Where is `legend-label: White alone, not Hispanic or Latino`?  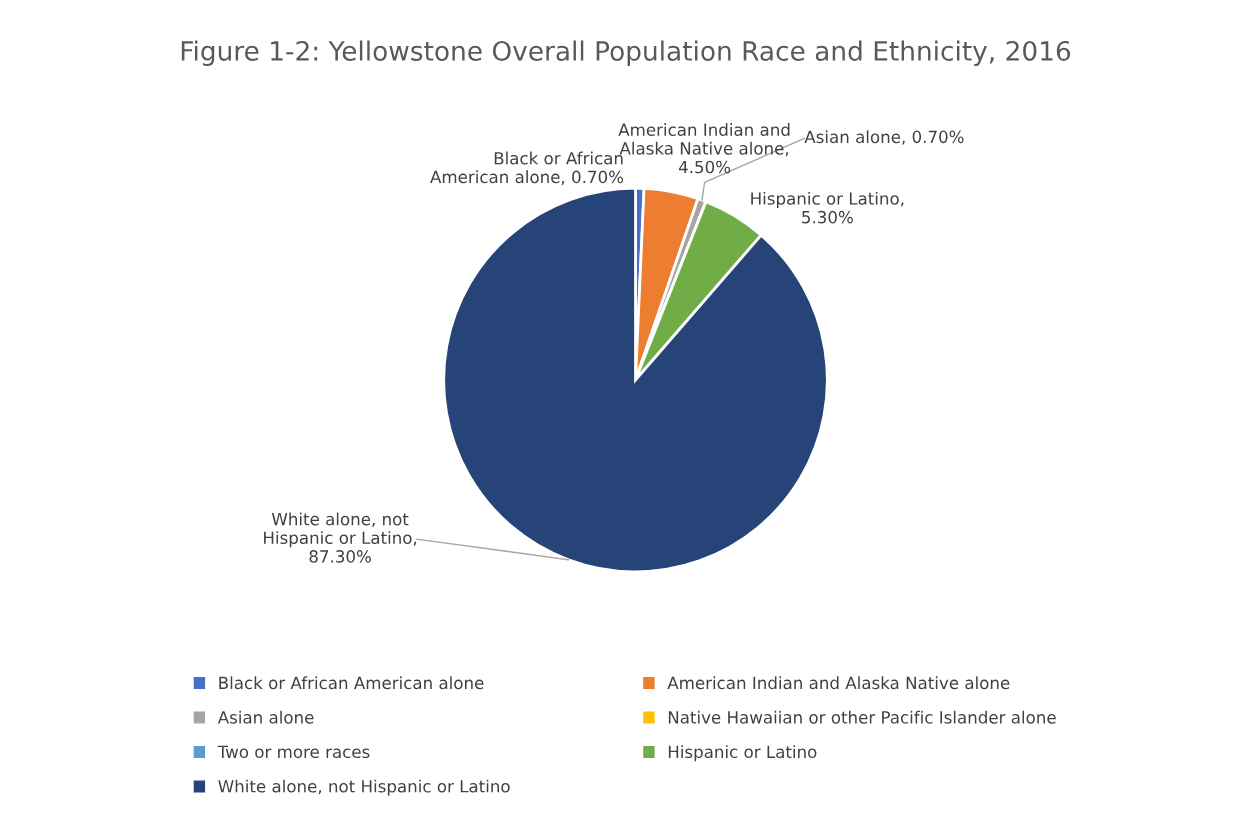 legend-label: White alone, not Hispanic or Latino is located at coordinates (364, 787).